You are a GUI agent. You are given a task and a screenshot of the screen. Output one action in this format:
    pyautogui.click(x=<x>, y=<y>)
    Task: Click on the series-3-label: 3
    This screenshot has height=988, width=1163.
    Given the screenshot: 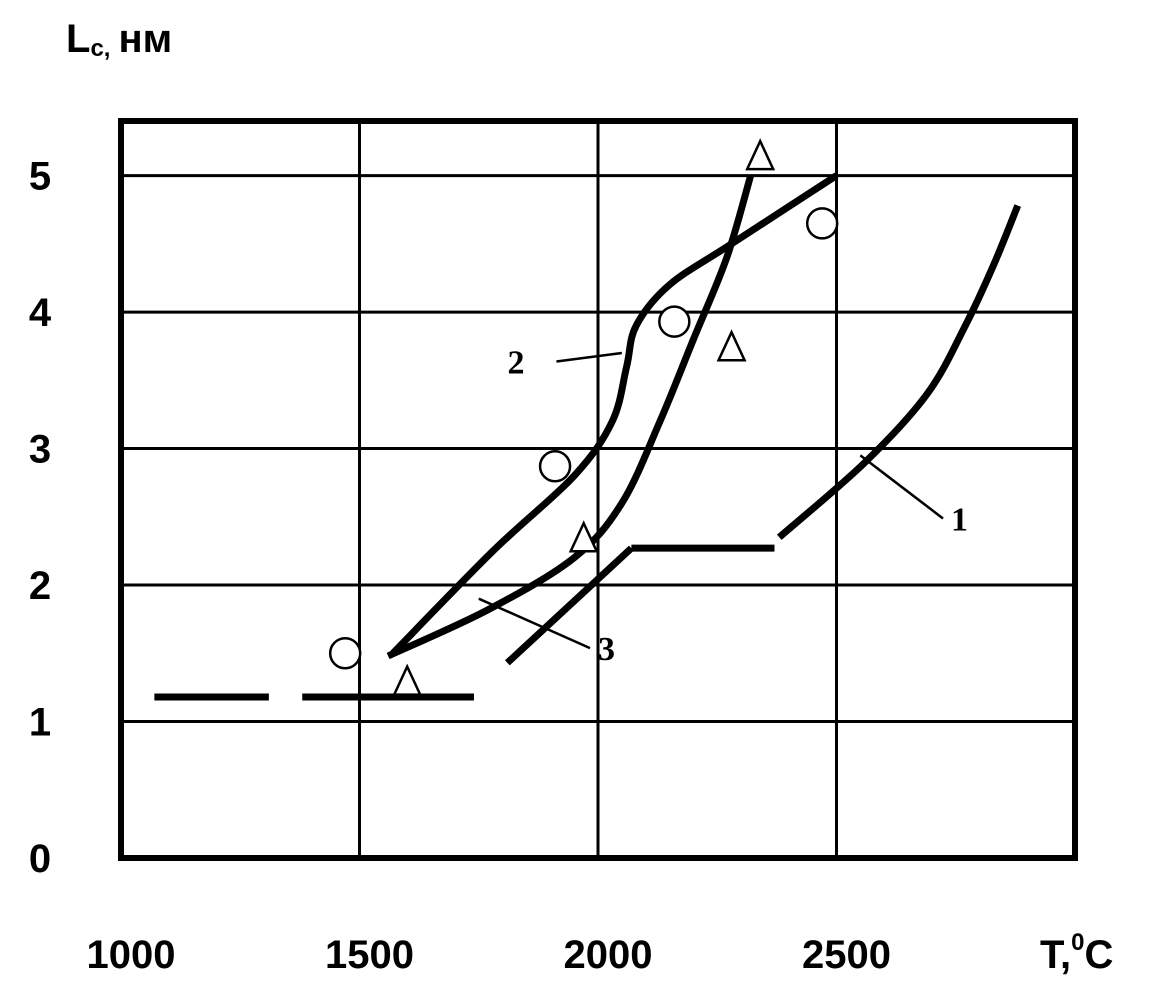 What is the action you would take?
    pyautogui.click(x=606, y=649)
    